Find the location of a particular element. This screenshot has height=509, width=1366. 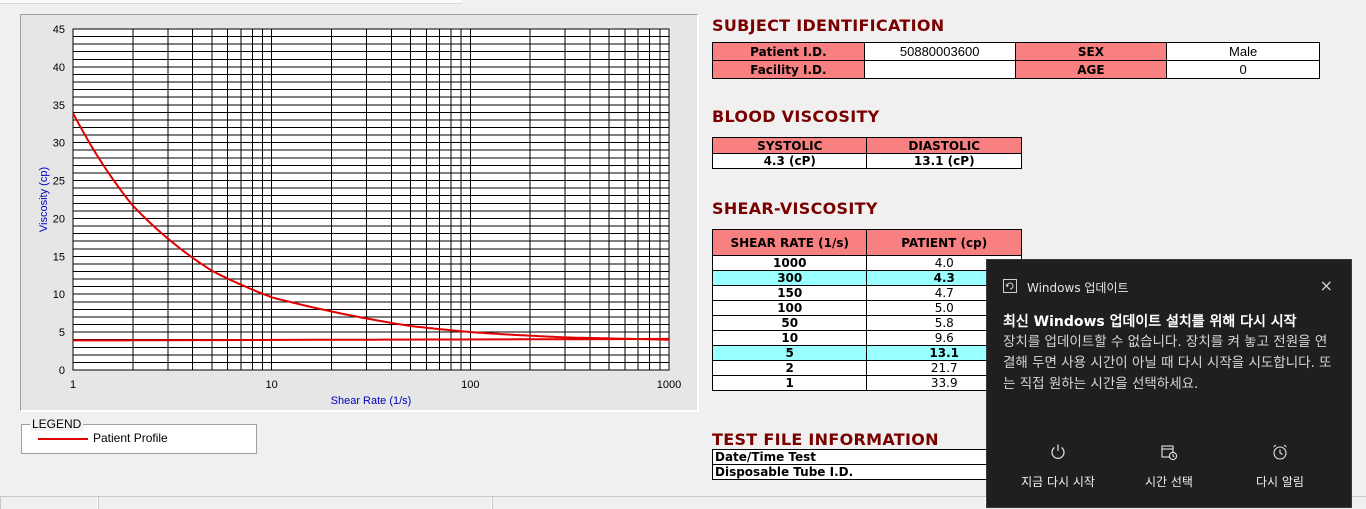

y-tick-label: 20 is located at coordinates (59, 219).